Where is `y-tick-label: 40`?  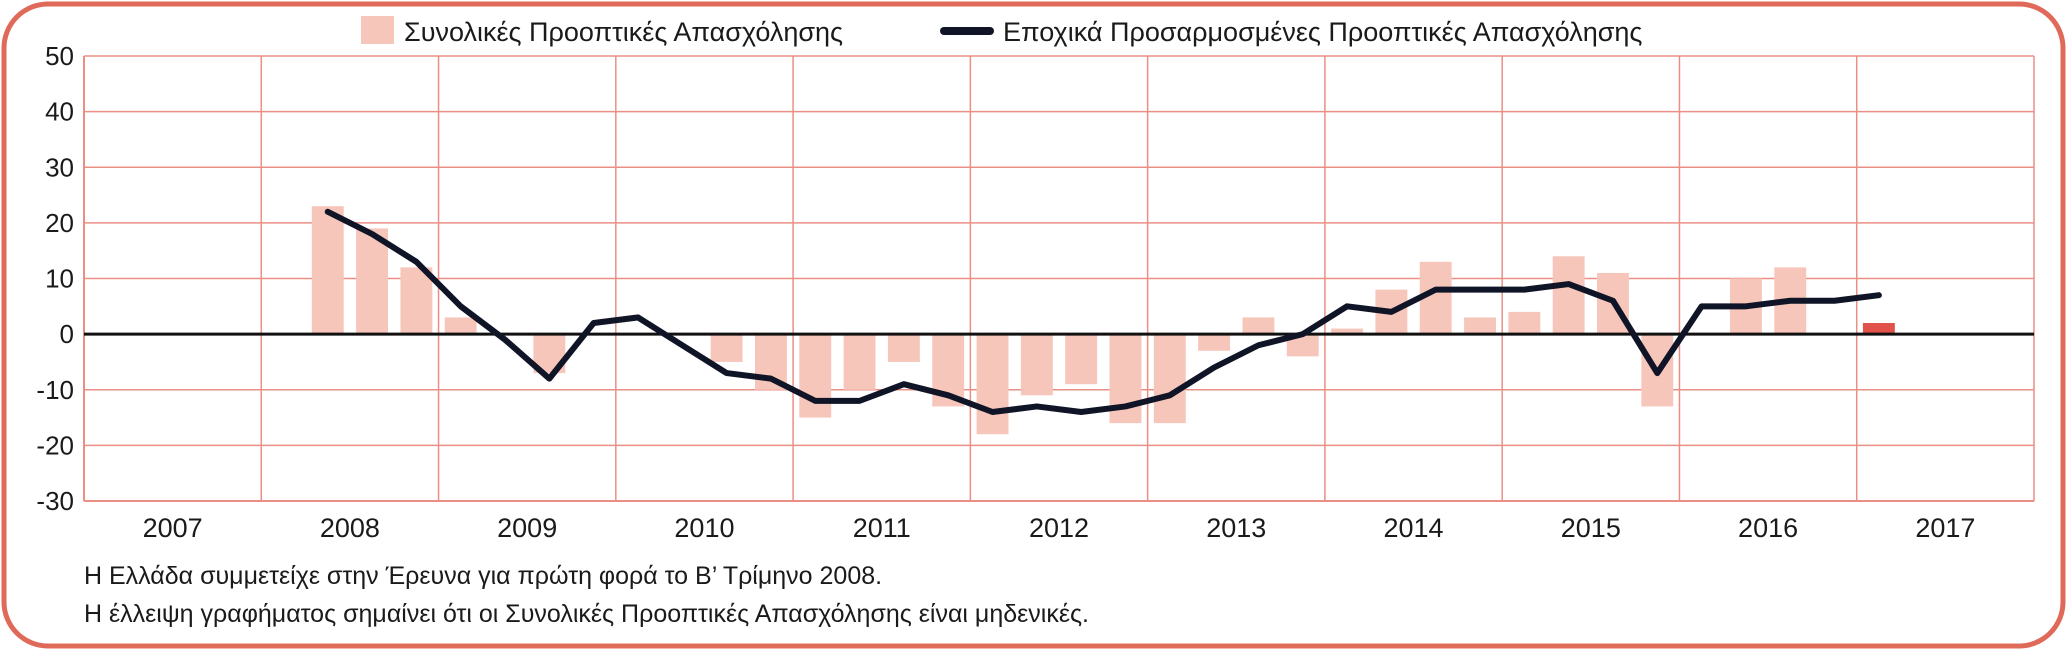
y-tick-label: 40 is located at coordinates (59, 112).